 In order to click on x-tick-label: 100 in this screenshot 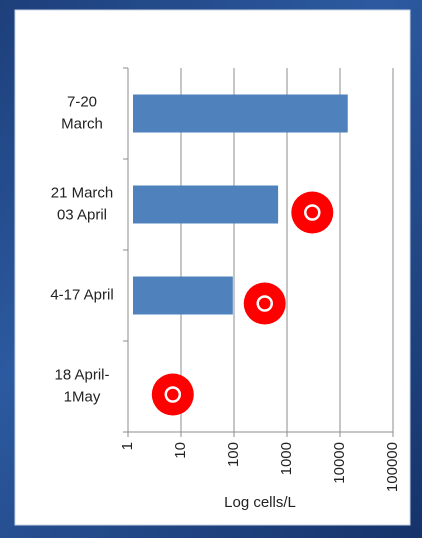, I will do `click(233, 454)`.